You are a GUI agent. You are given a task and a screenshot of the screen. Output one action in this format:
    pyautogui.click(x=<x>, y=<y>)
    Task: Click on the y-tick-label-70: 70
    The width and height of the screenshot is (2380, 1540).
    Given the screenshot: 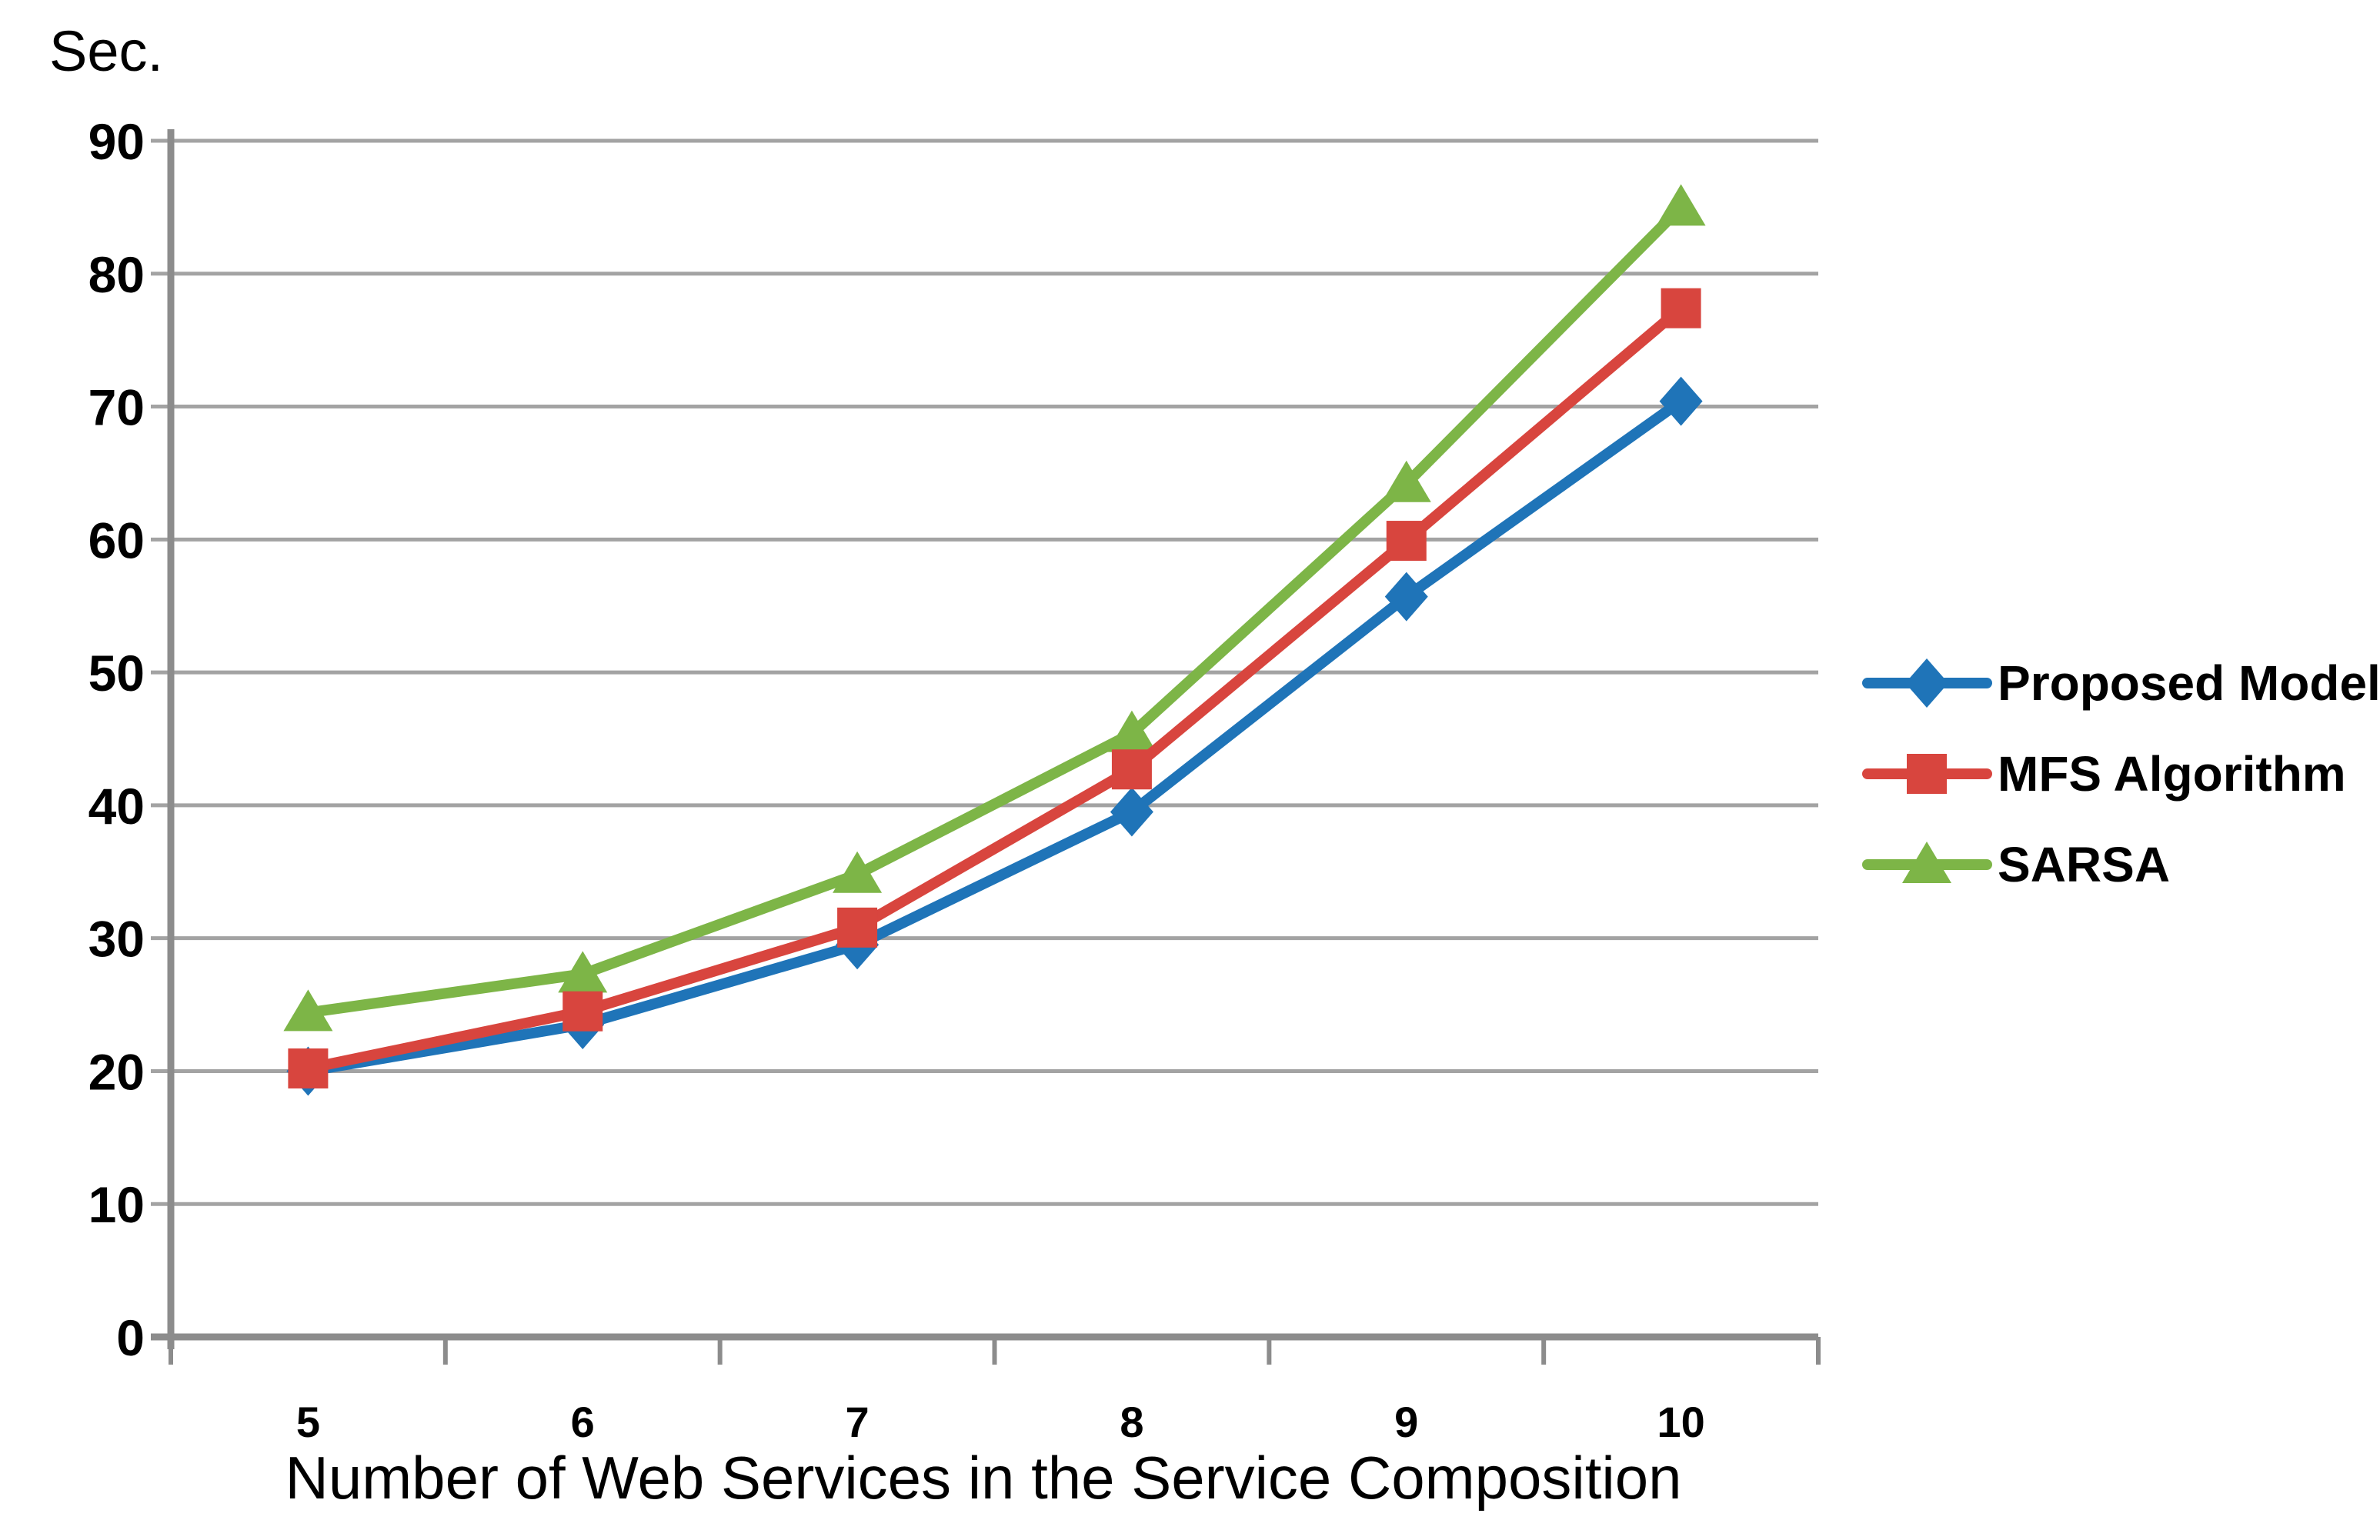 What is the action you would take?
    pyautogui.click(x=117, y=407)
    